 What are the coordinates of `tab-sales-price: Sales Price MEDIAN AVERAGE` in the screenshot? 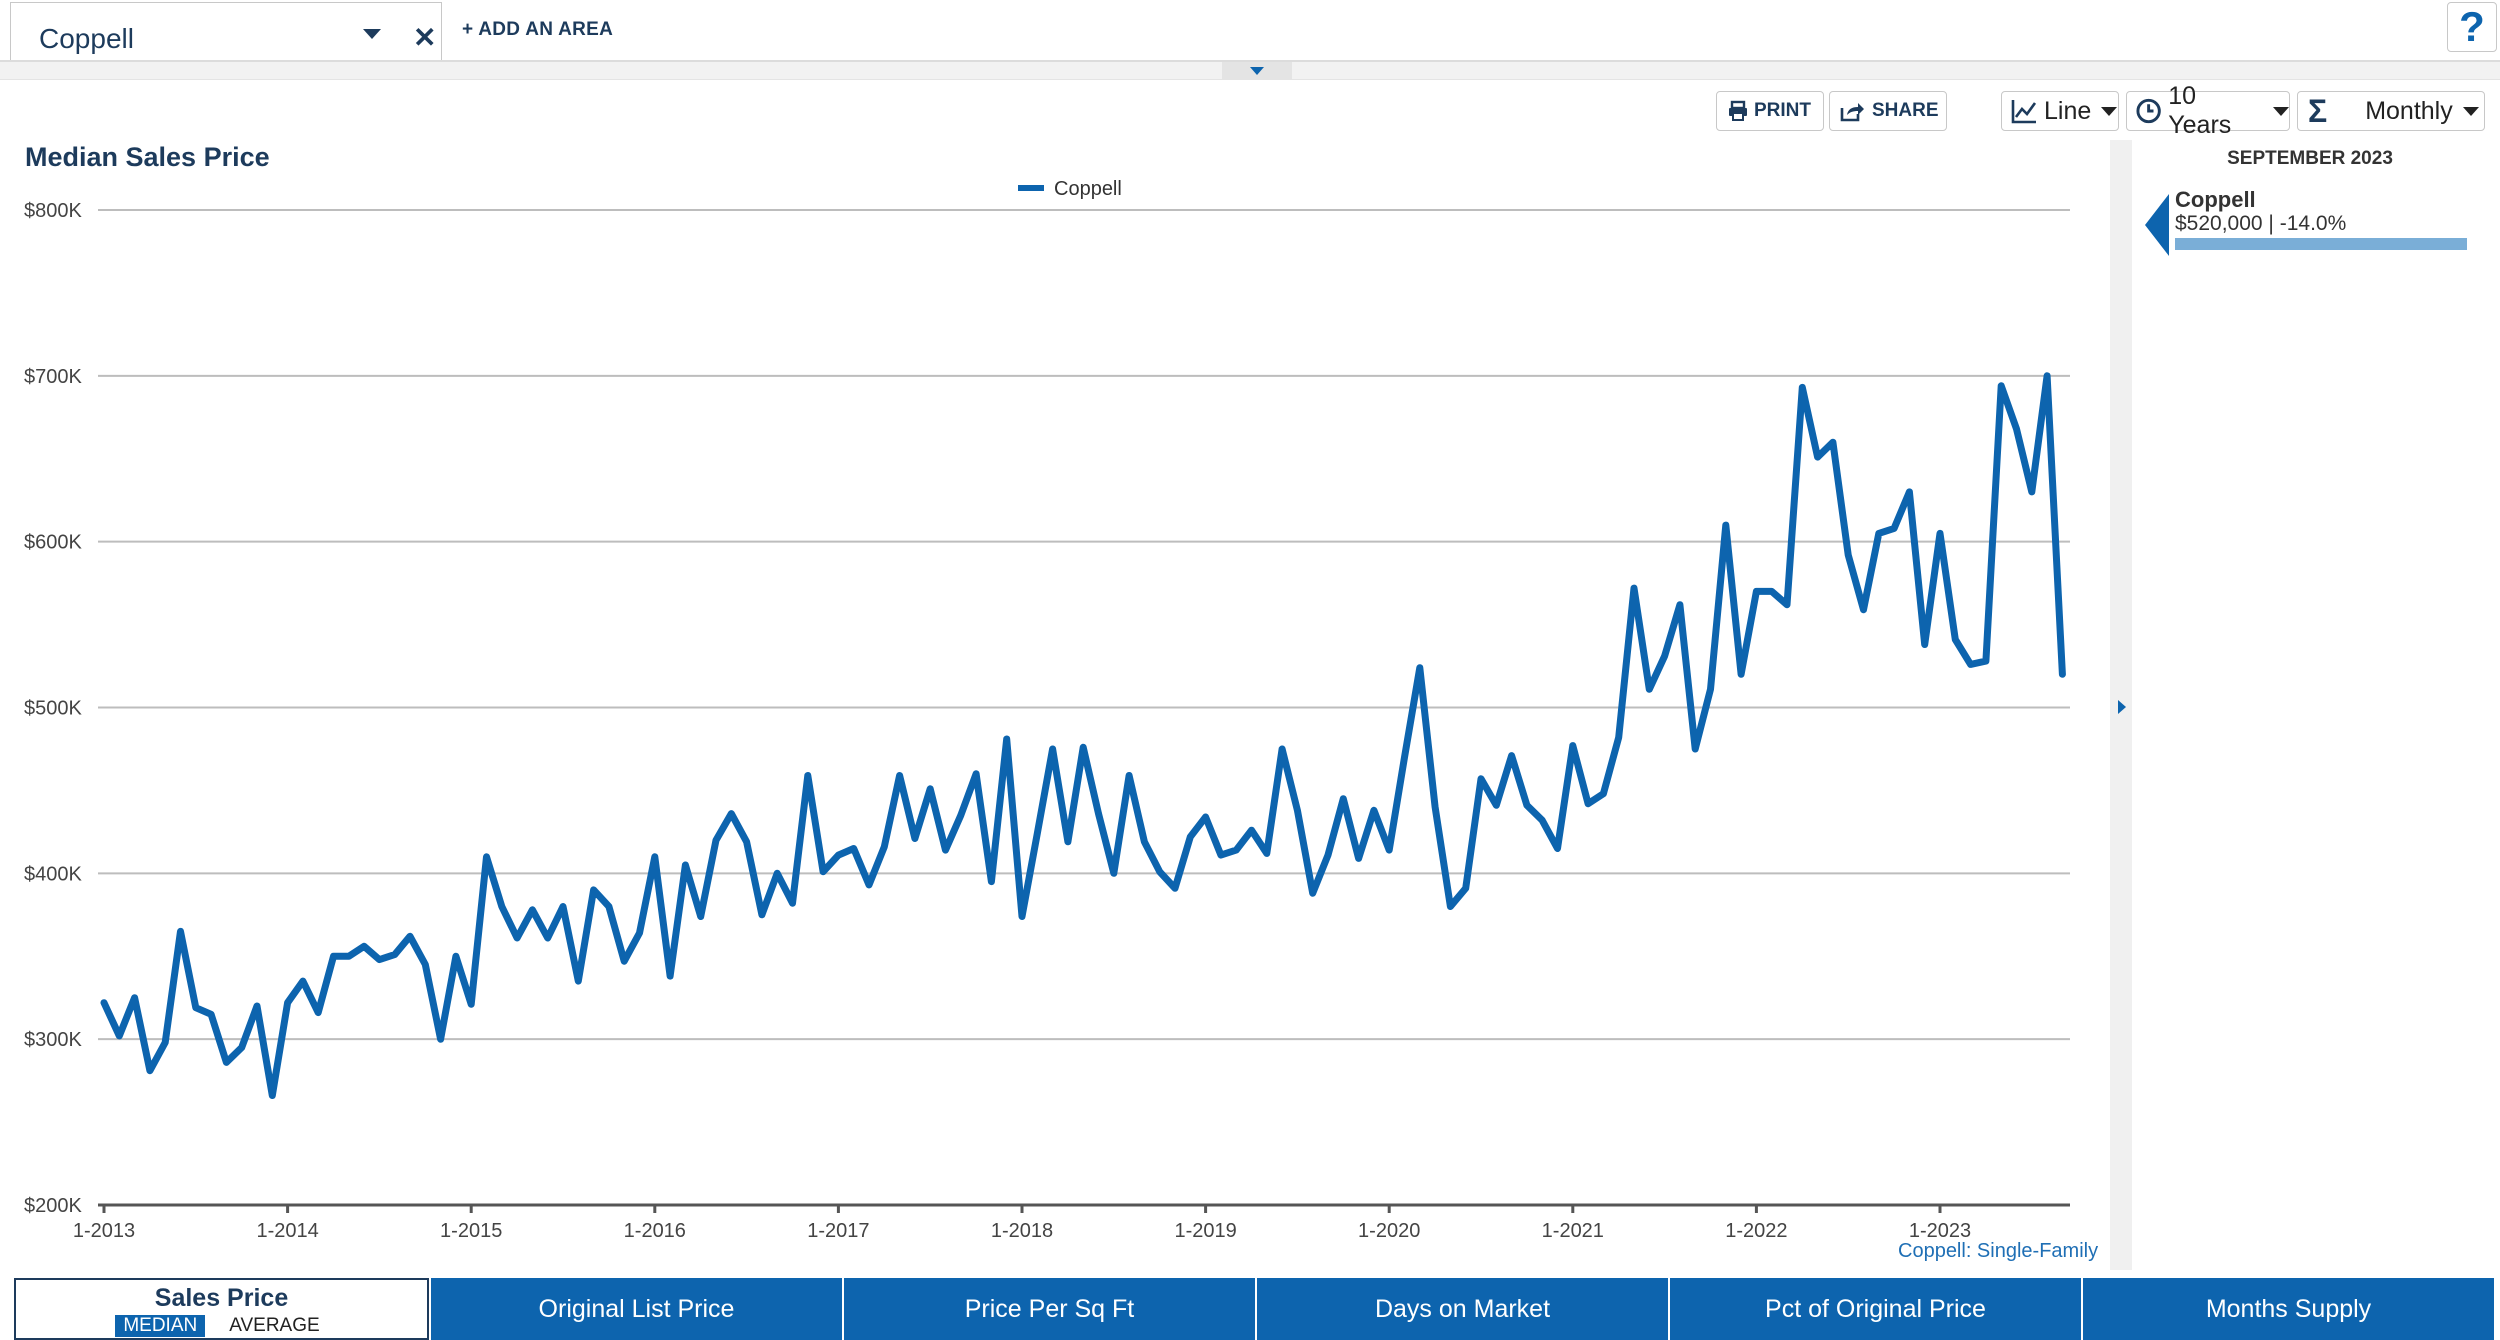 It's located at (221, 1309).